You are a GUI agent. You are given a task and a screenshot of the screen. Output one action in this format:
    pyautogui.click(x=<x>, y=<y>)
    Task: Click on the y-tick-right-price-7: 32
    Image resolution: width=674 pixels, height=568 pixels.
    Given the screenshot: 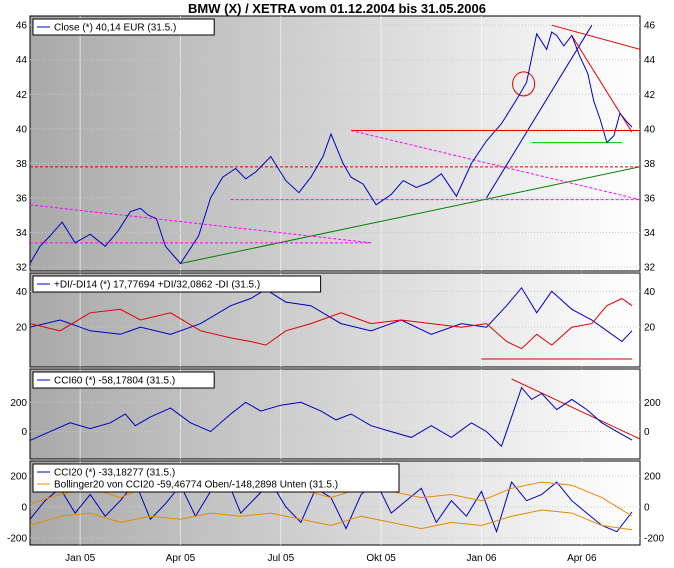 What is the action you would take?
    pyautogui.click(x=650, y=268)
    